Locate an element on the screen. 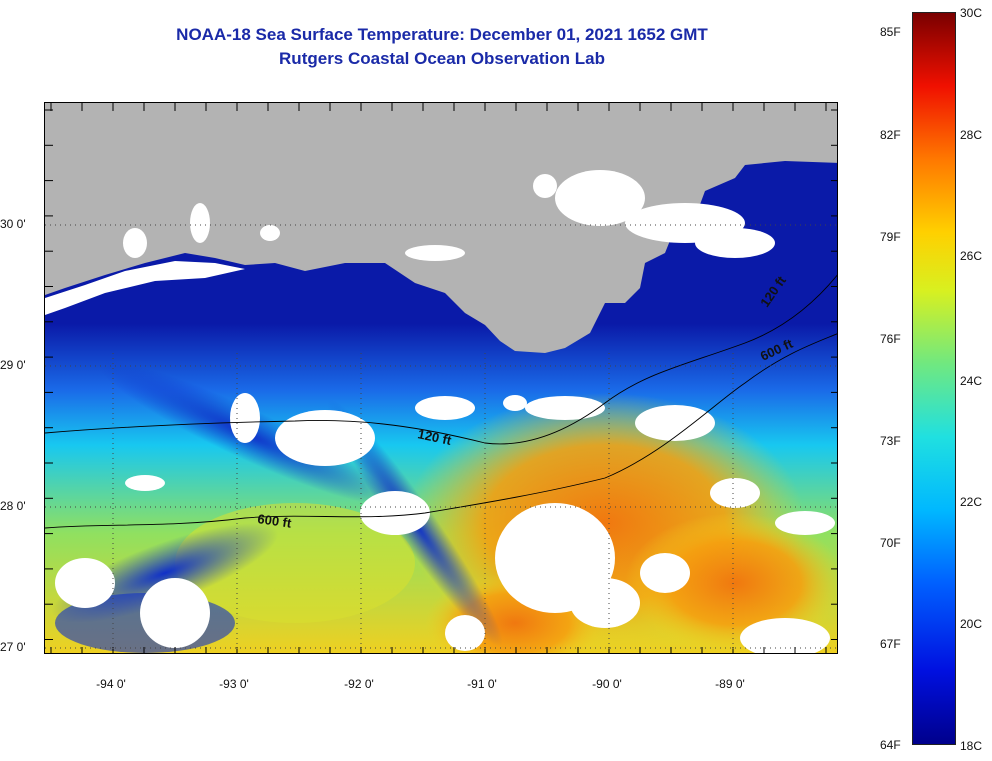 The image size is (992, 761). contour-label-120: 120 ft is located at coordinates (434, 437).